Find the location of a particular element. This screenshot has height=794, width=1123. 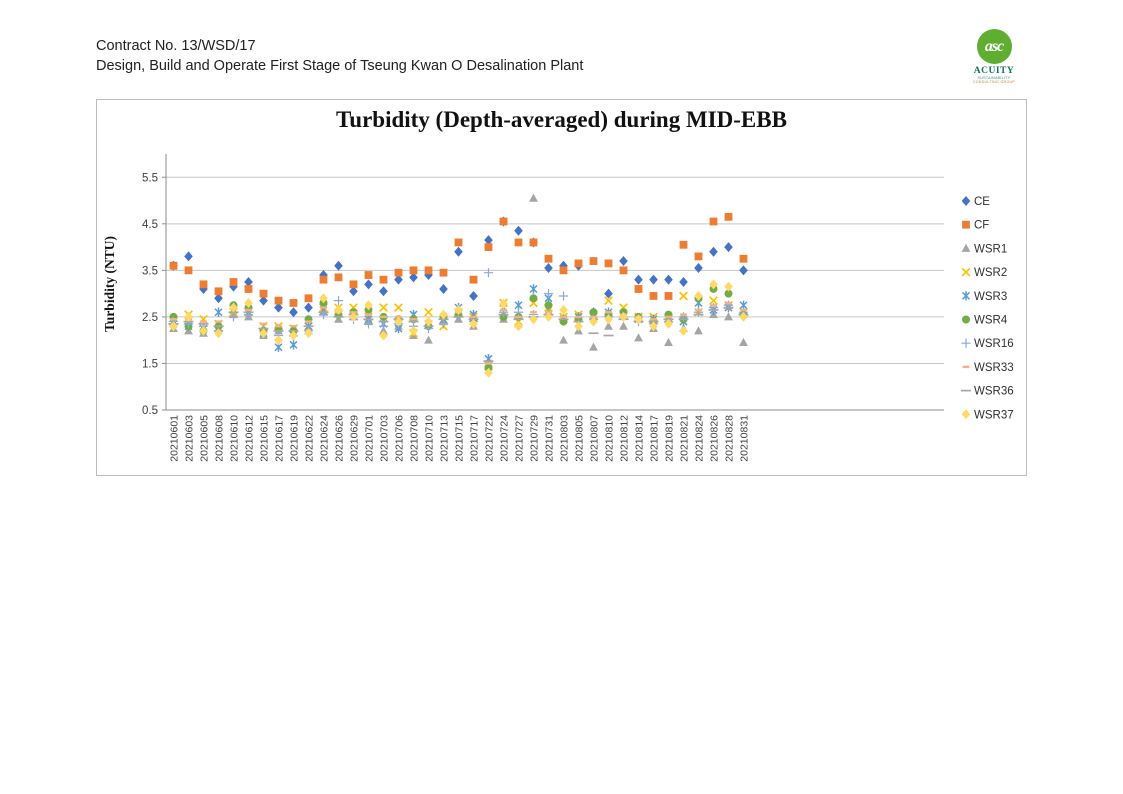

x-tick-label: 20210615 is located at coordinates (265, 438).